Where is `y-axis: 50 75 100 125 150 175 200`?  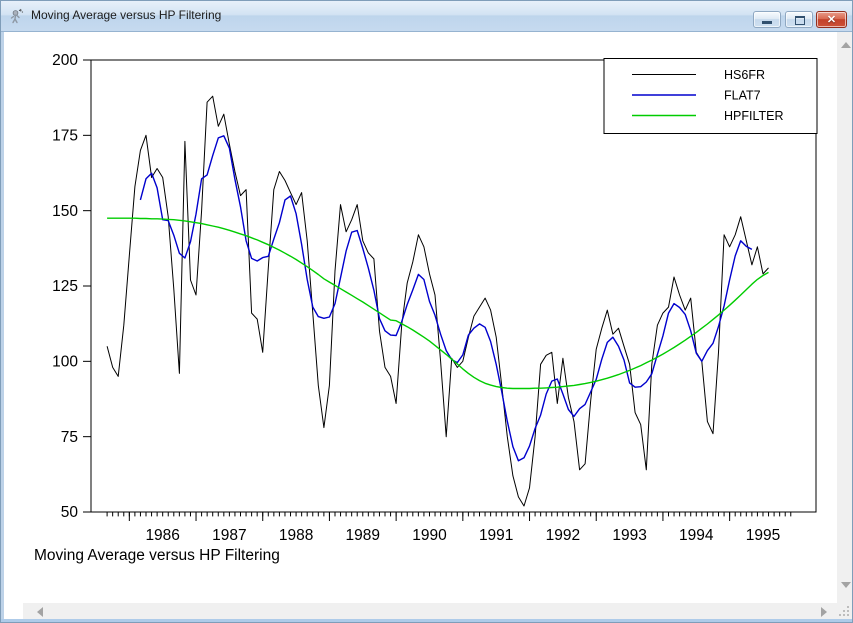
y-axis: 50 75 100 125 150 175 200 is located at coordinates (71, 286).